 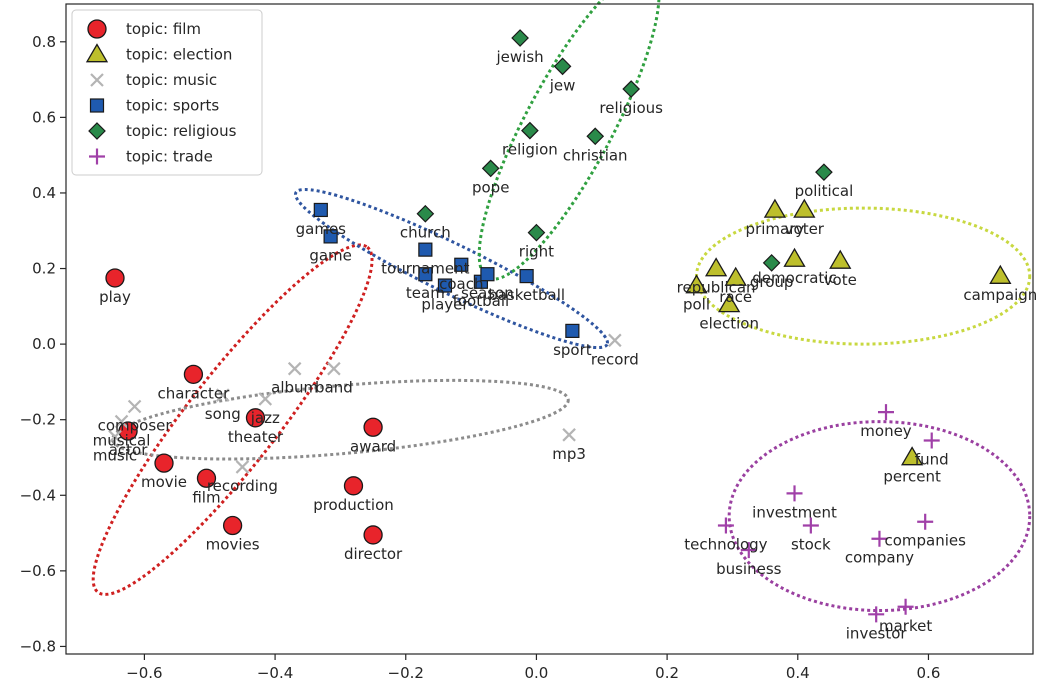 I want to click on point-film-award, so click(x=373, y=427).